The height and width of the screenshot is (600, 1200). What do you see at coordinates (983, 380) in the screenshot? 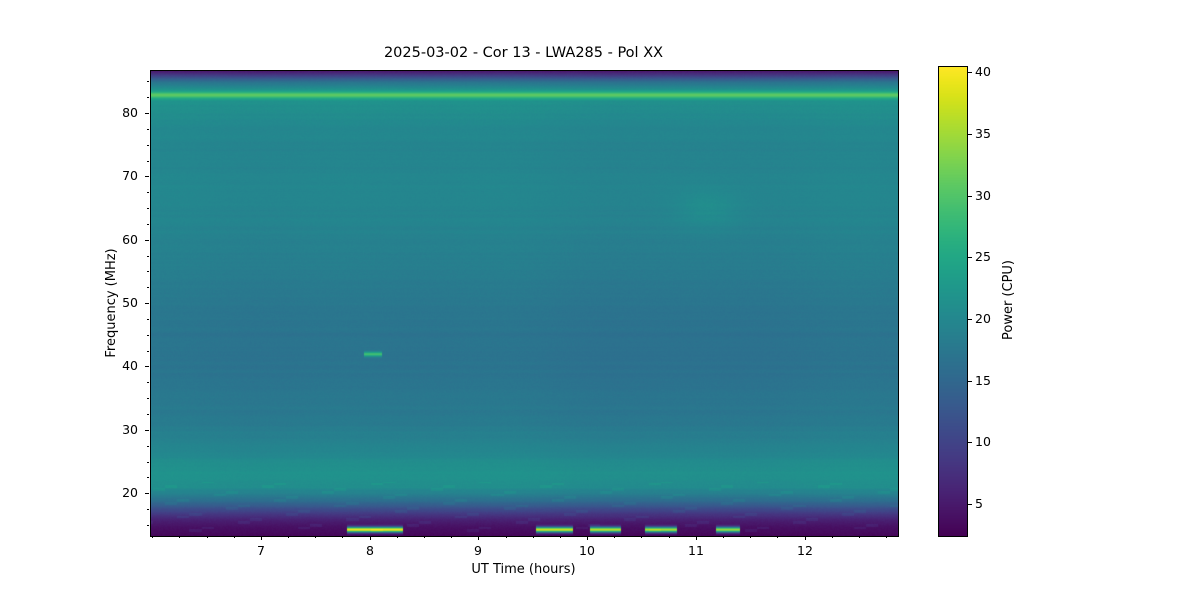
I see `colorbar-tick-label: 15` at bounding box center [983, 380].